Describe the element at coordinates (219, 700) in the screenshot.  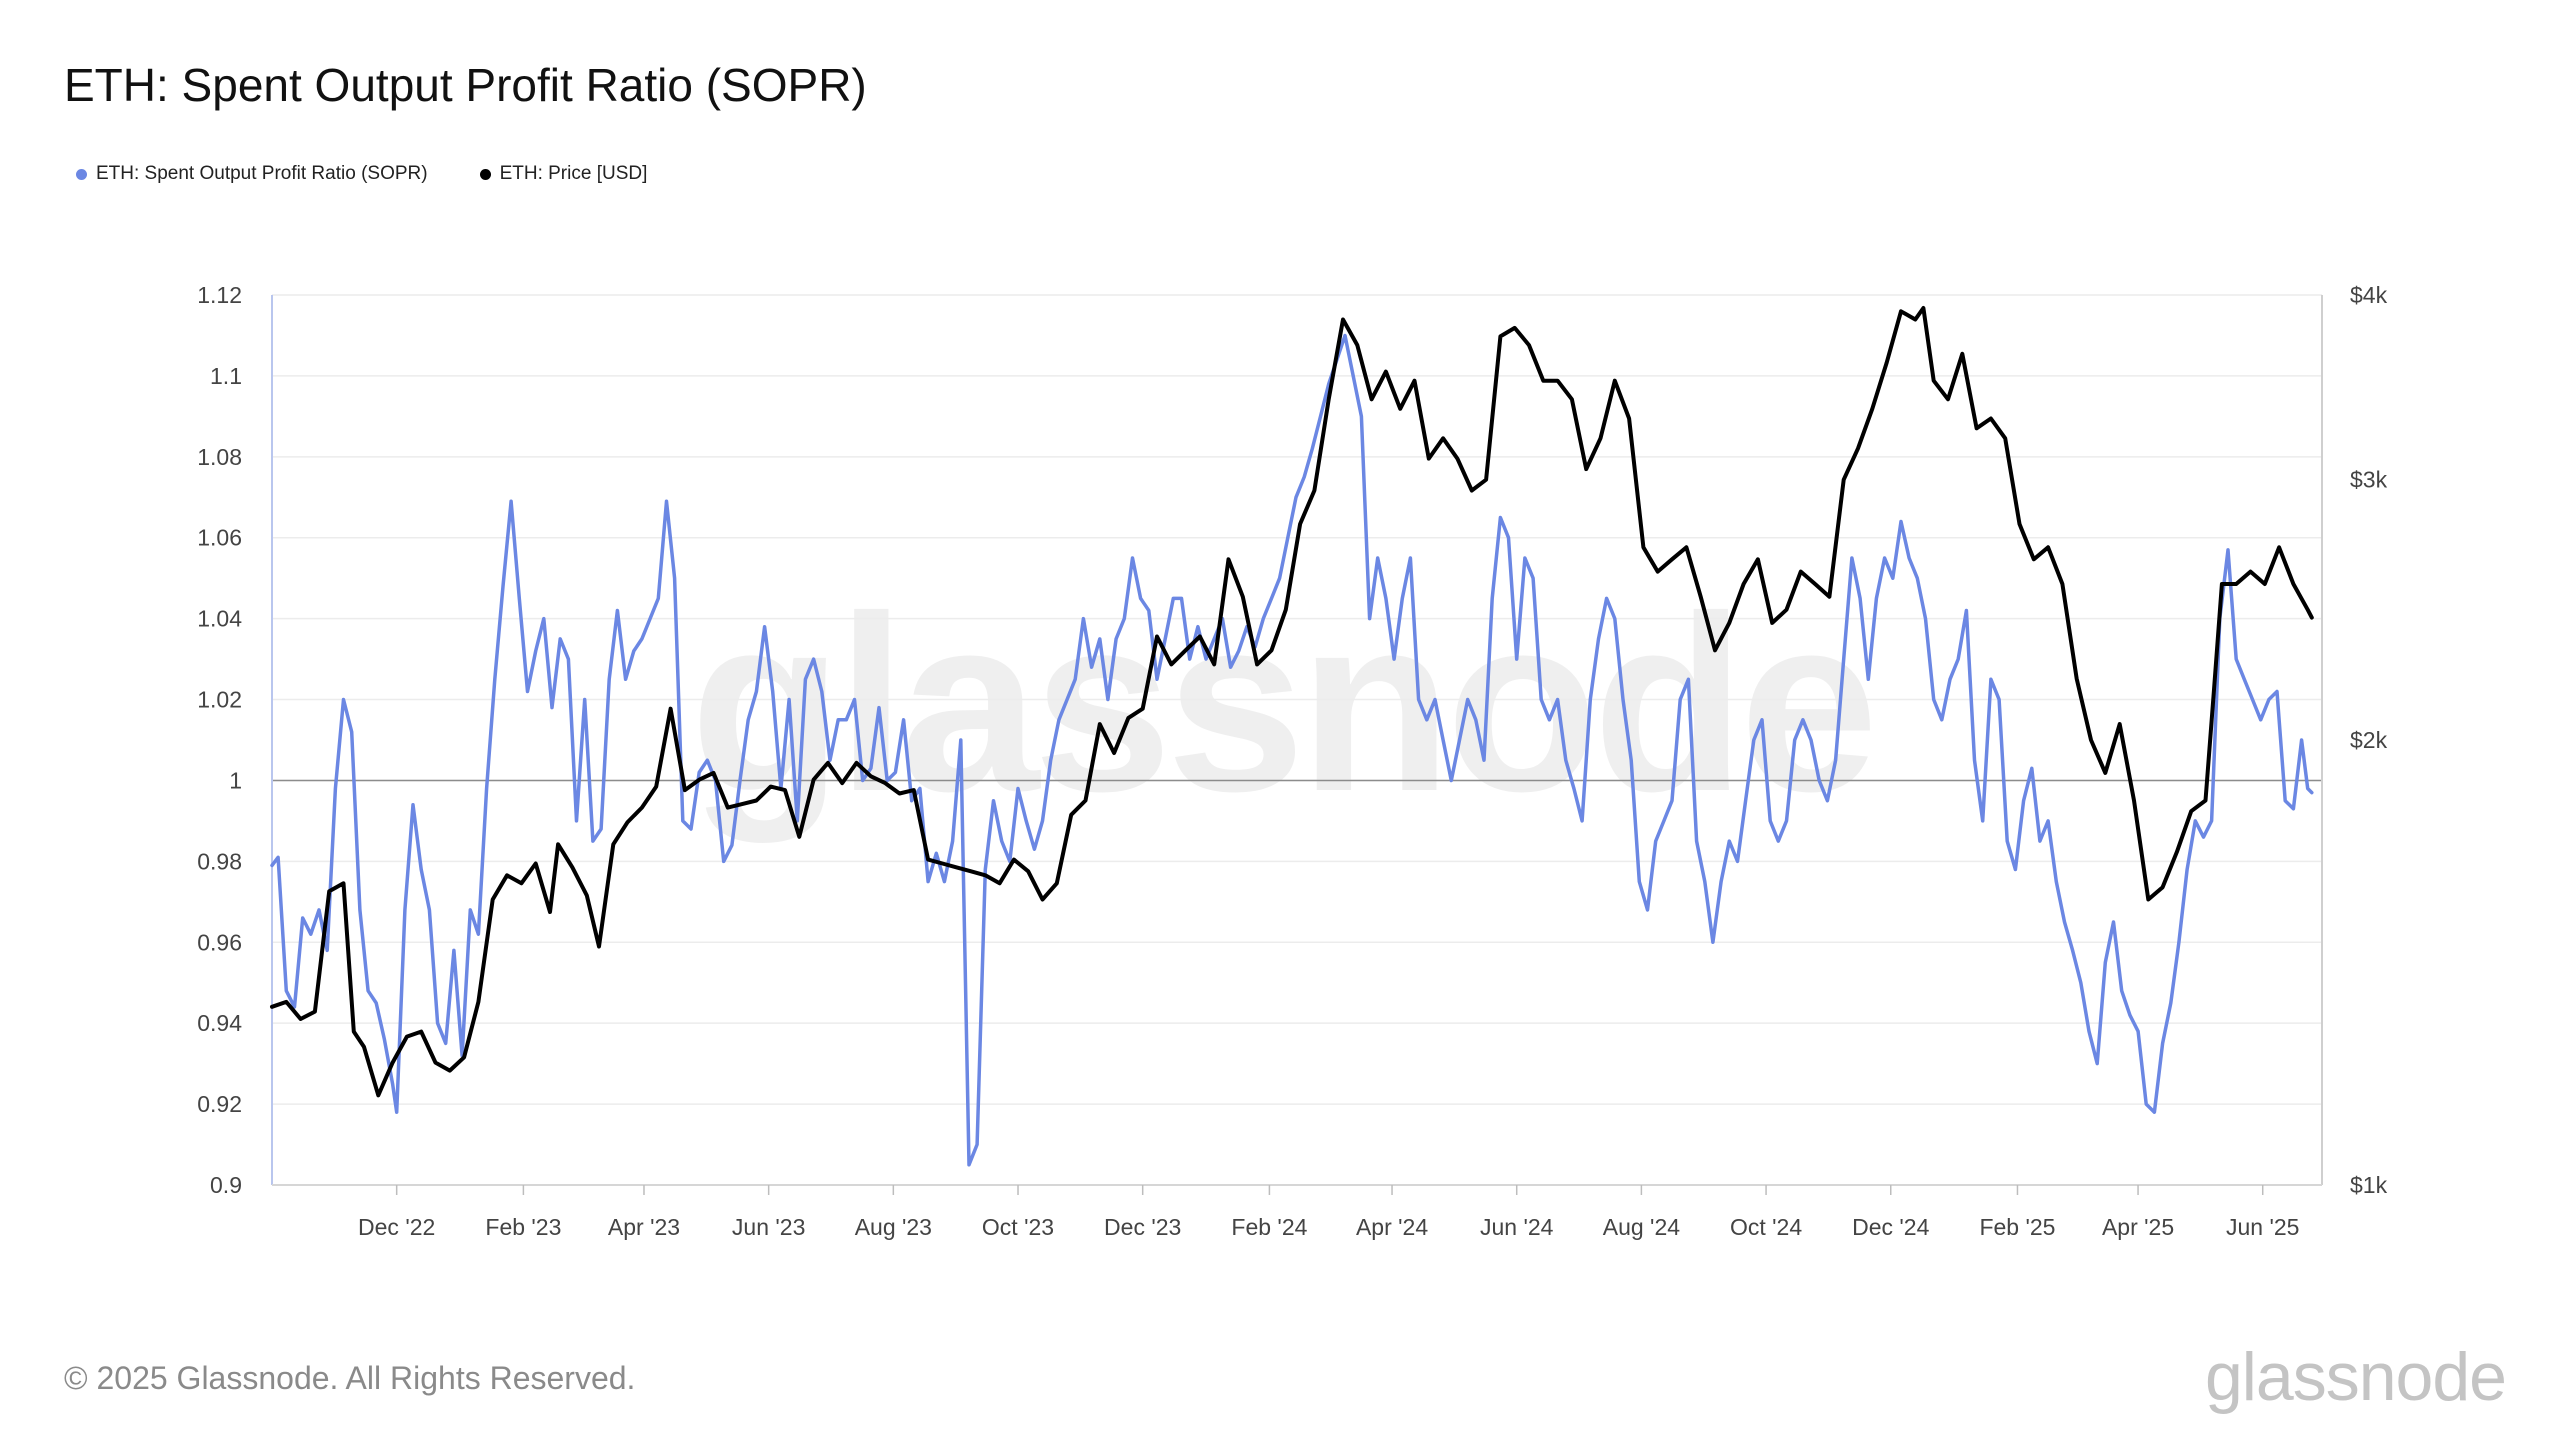
I see `y-left-tick-label: 1.02` at that location.